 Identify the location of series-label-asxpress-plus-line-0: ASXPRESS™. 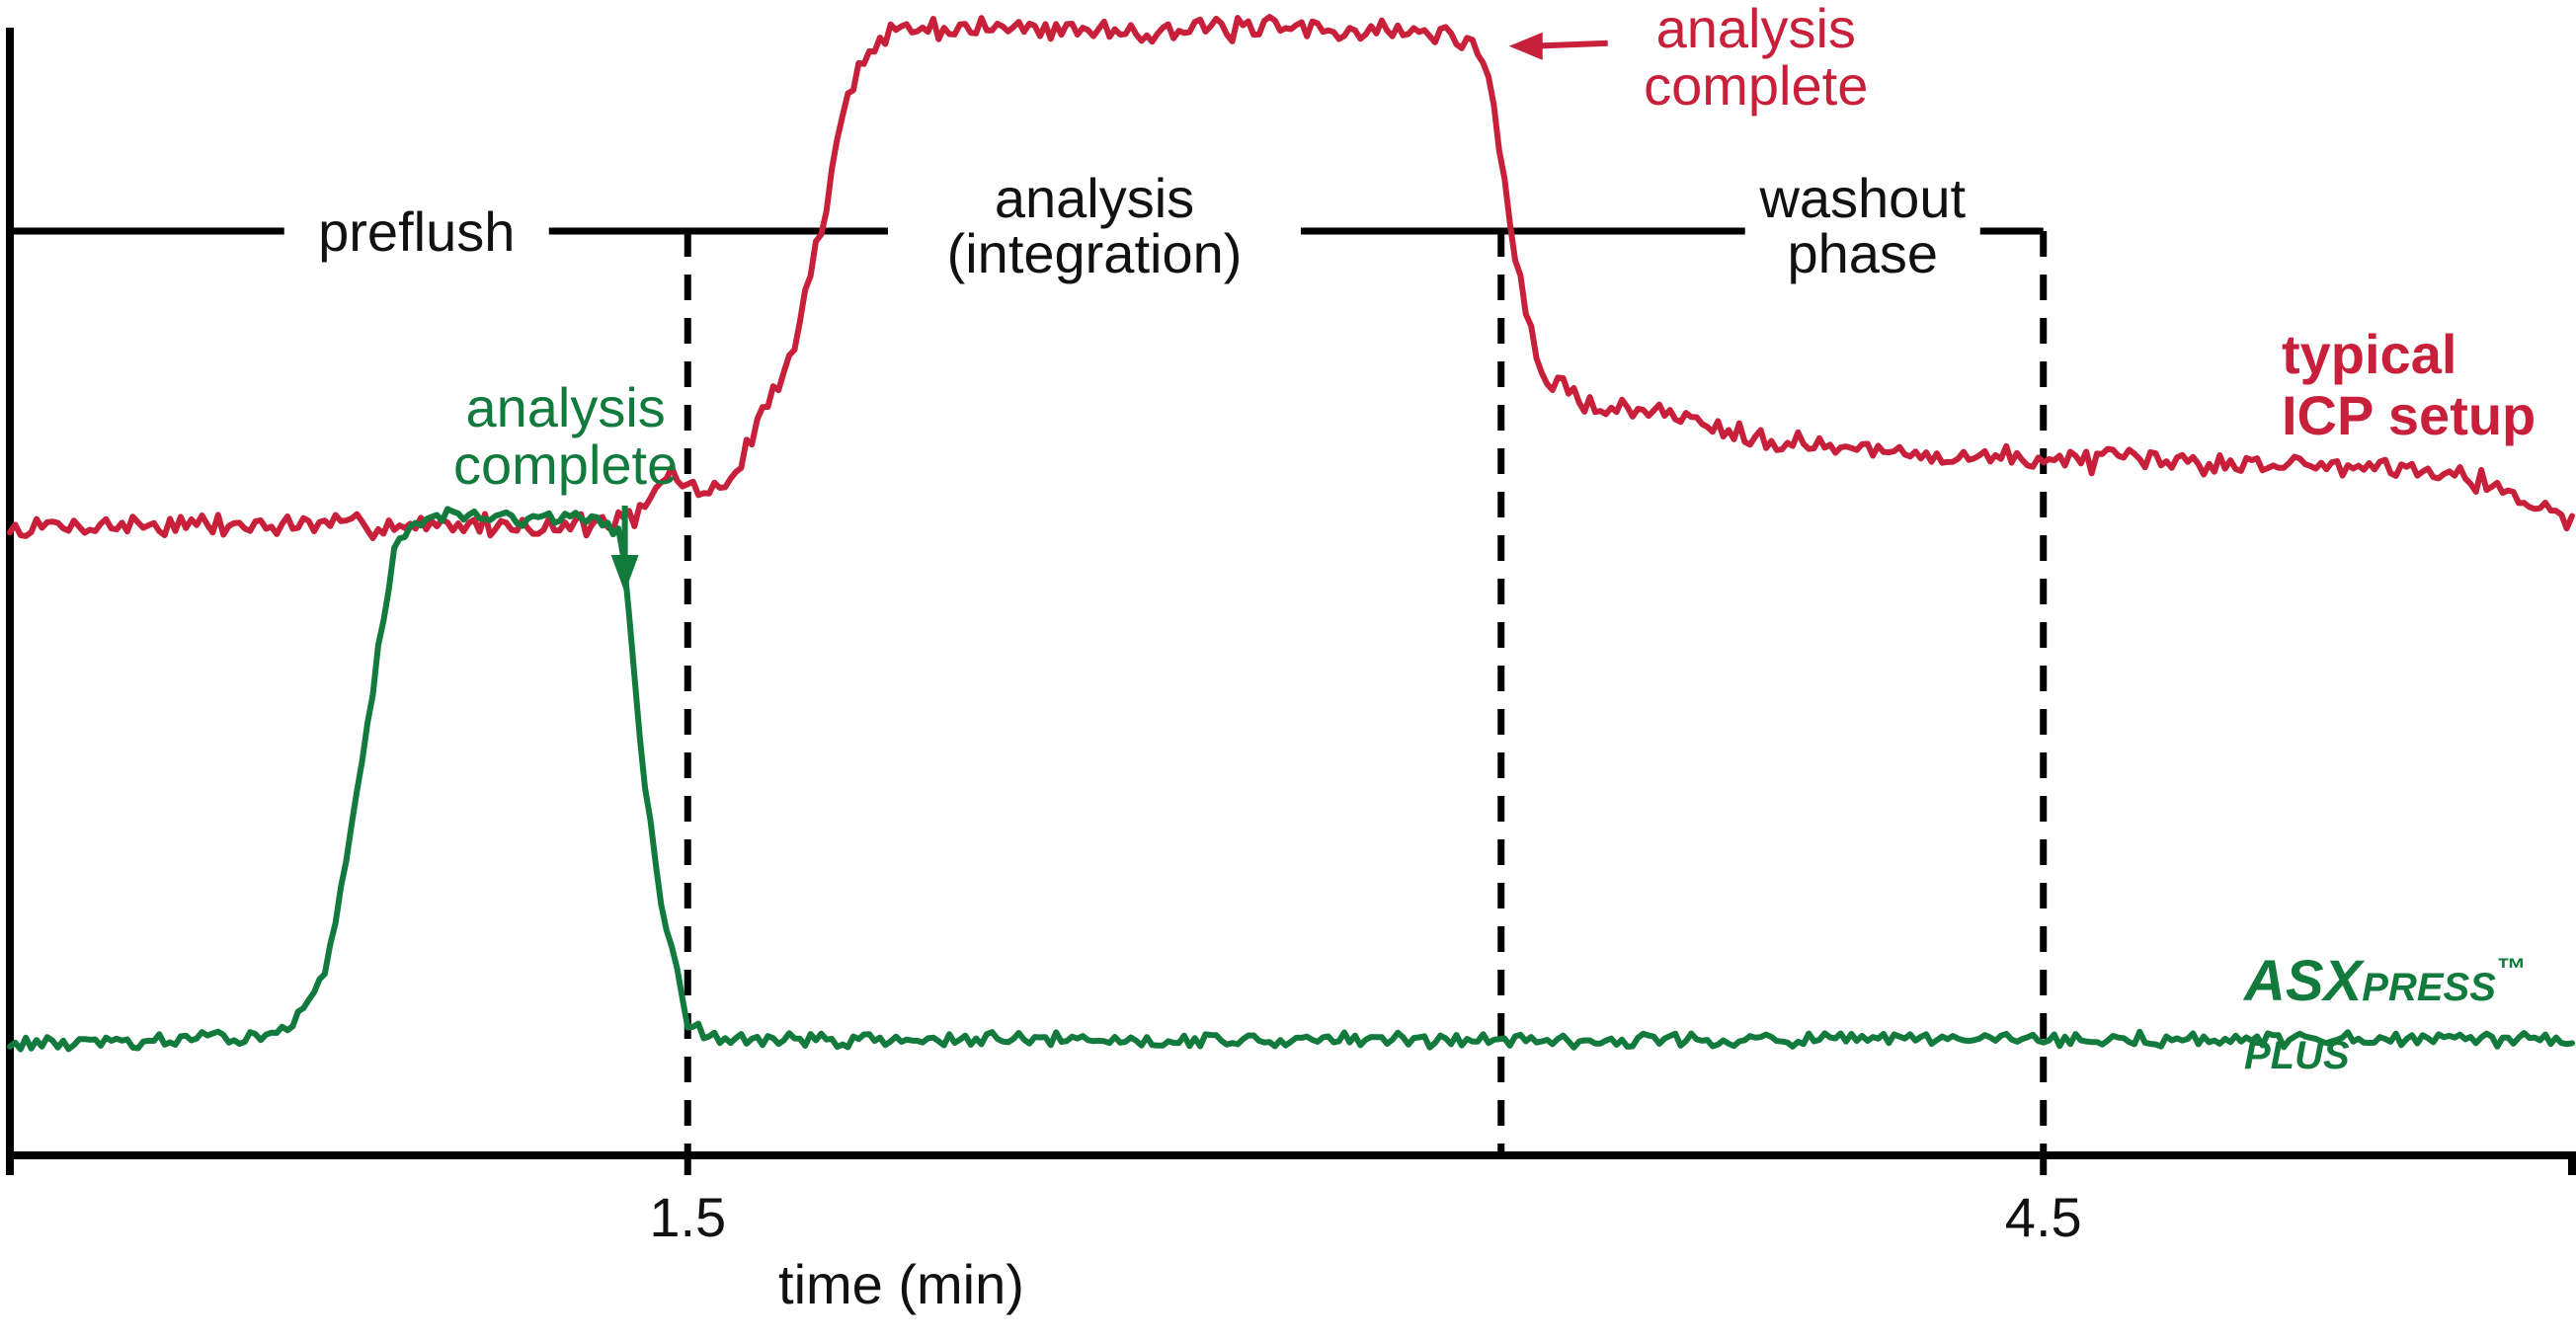
(2384, 981).